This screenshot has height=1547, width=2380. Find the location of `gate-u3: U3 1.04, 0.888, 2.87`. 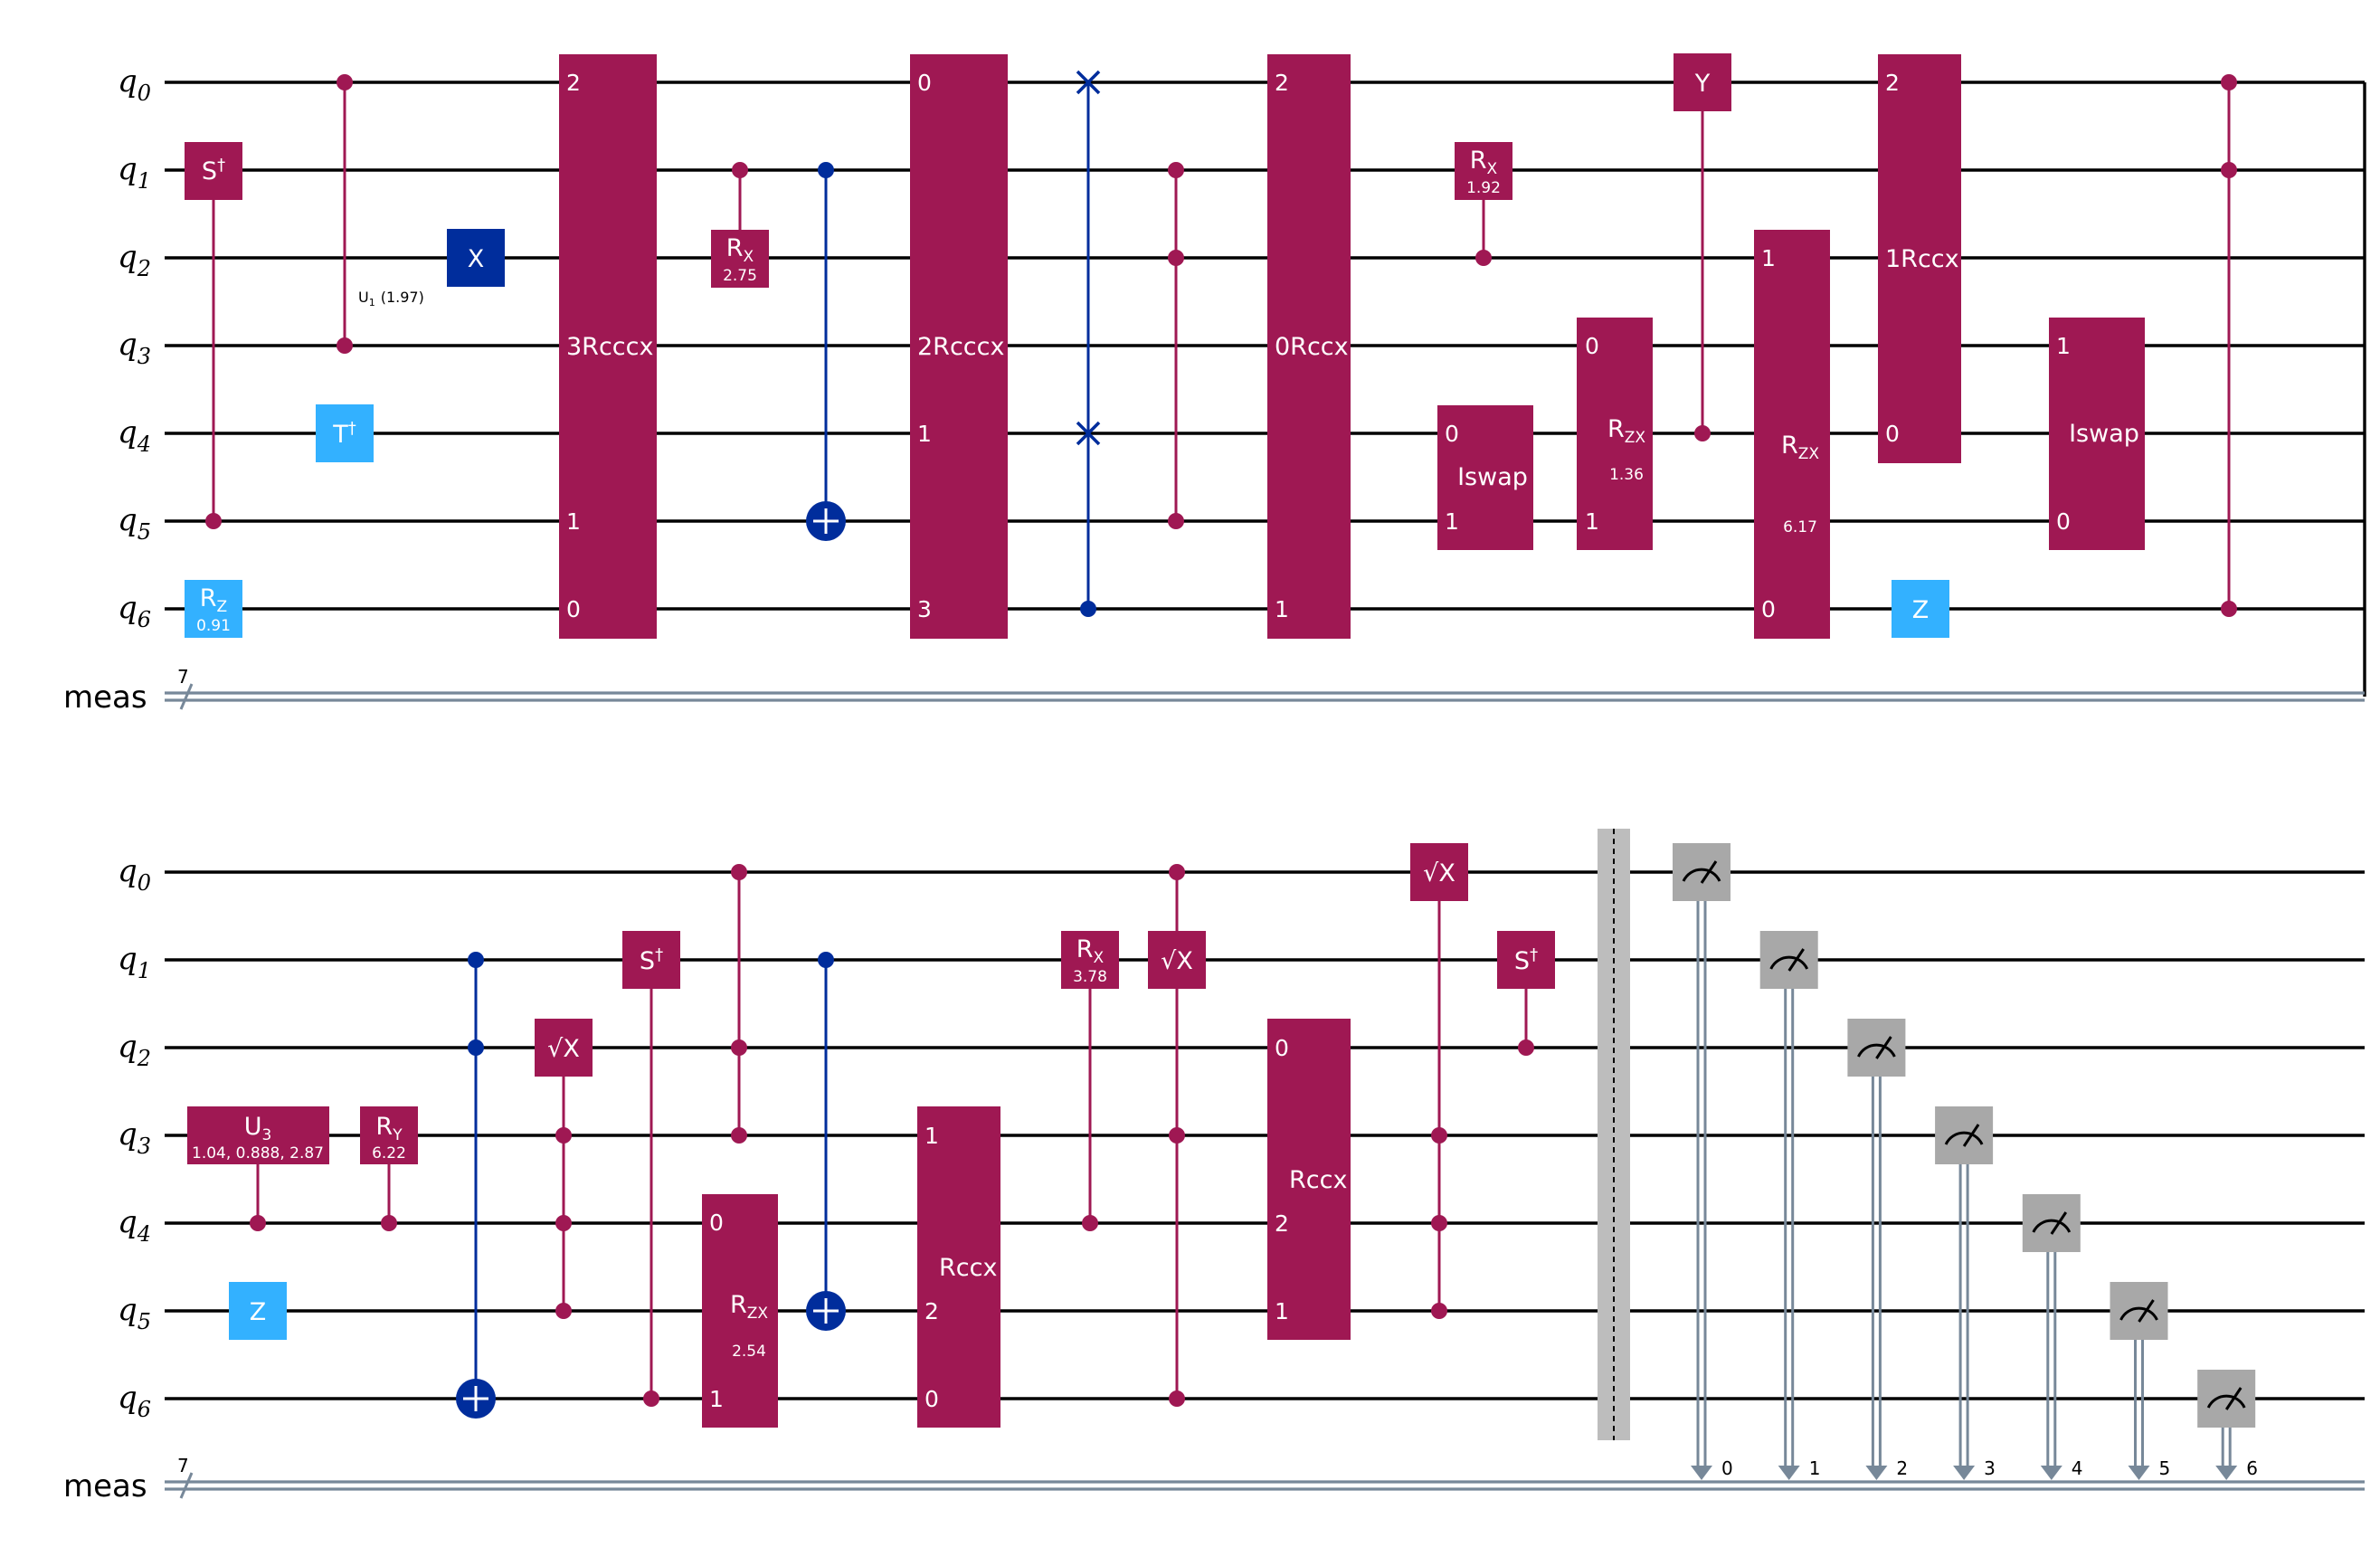

gate-u3: U3 1.04, 0.888, 2.87 is located at coordinates (258, 1168).